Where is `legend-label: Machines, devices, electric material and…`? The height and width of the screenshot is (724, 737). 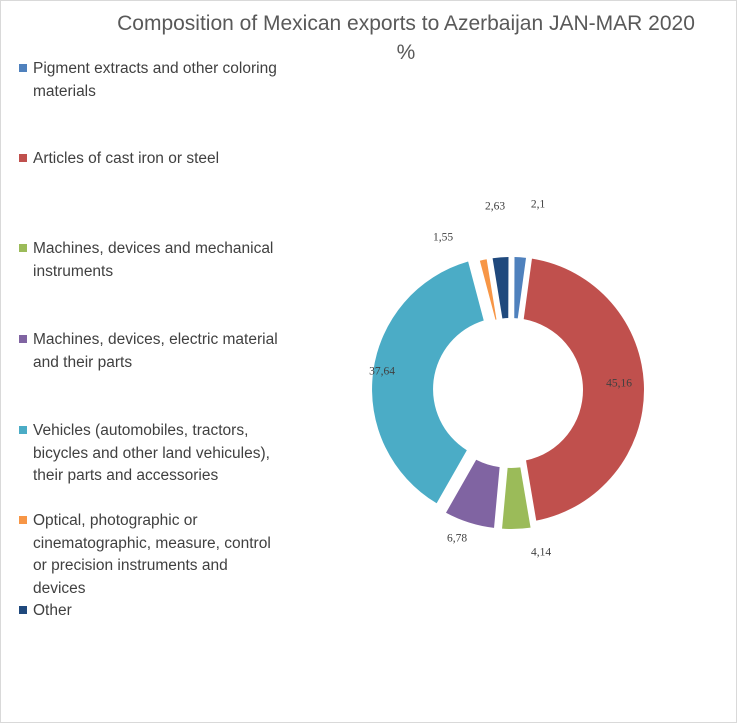
legend-label: Machines, devices, electric material and… is located at coordinates (155, 351).